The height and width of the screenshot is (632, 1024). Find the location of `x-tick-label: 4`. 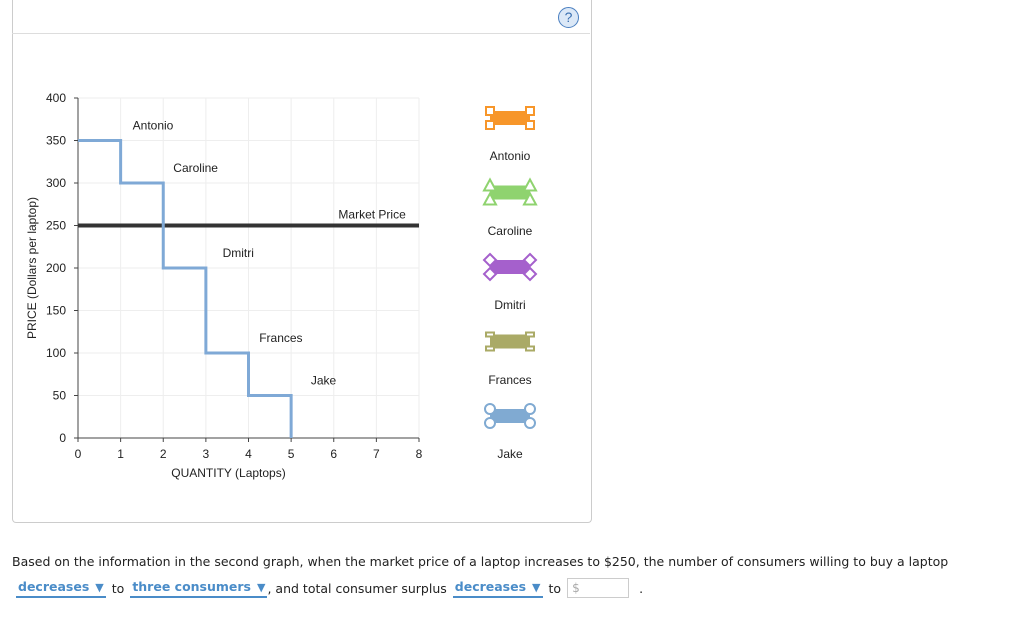

x-tick-label: 4 is located at coordinates (248, 454).